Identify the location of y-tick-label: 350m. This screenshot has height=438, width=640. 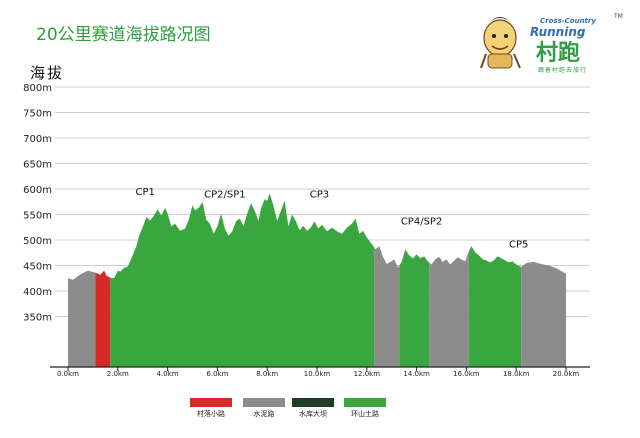
(37, 318).